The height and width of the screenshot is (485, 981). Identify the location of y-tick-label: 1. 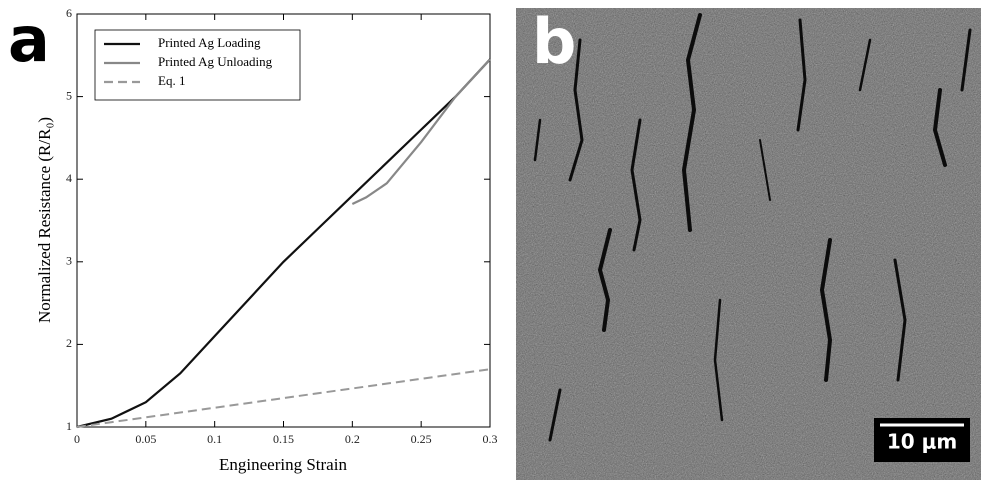
(69, 426).